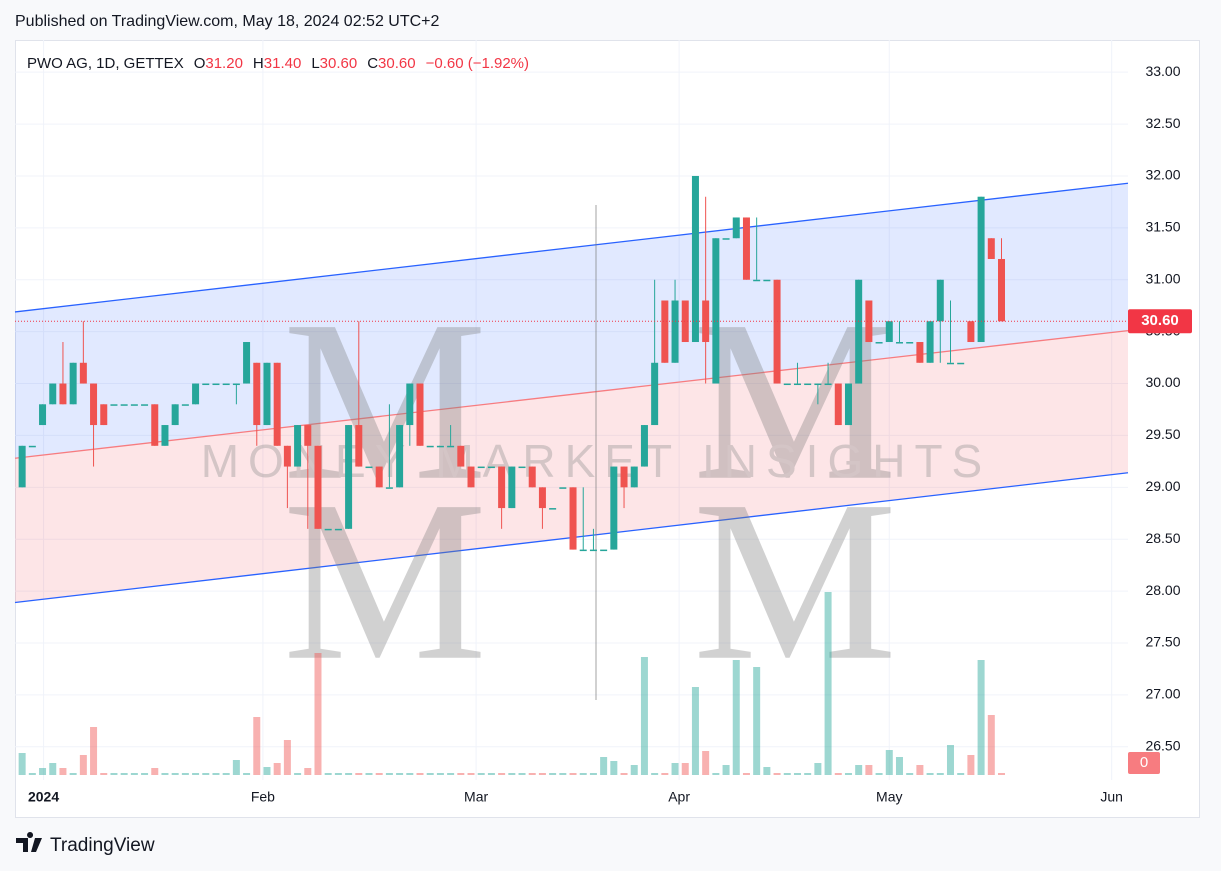 The height and width of the screenshot is (871, 1221). What do you see at coordinates (1162, 71) in the screenshot?
I see `y-tick-label: 33.00` at bounding box center [1162, 71].